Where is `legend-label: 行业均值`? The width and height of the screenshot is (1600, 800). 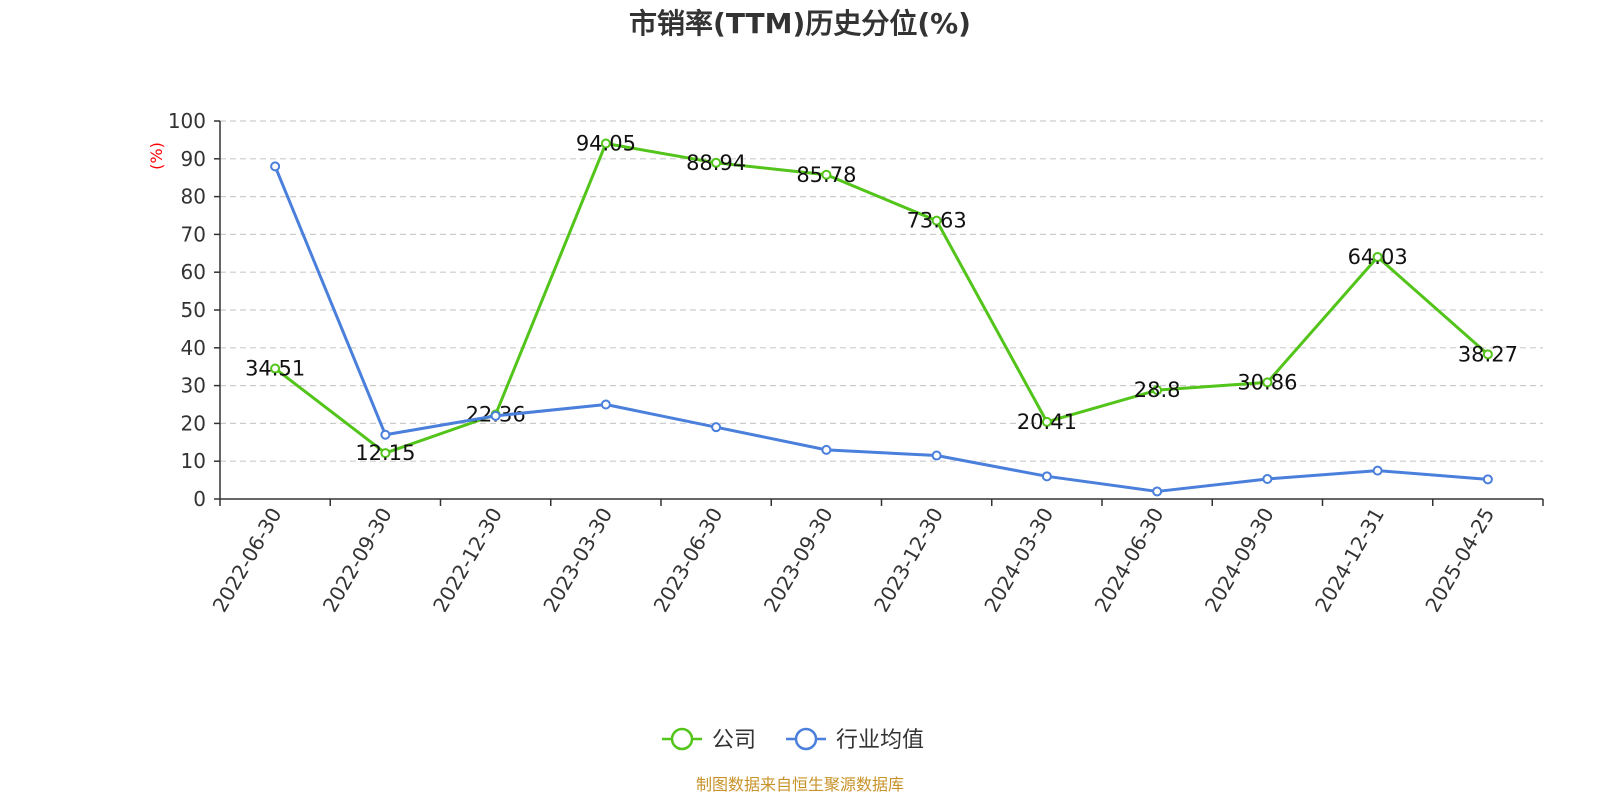 legend-label: 行业均值 is located at coordinates (880, 740).